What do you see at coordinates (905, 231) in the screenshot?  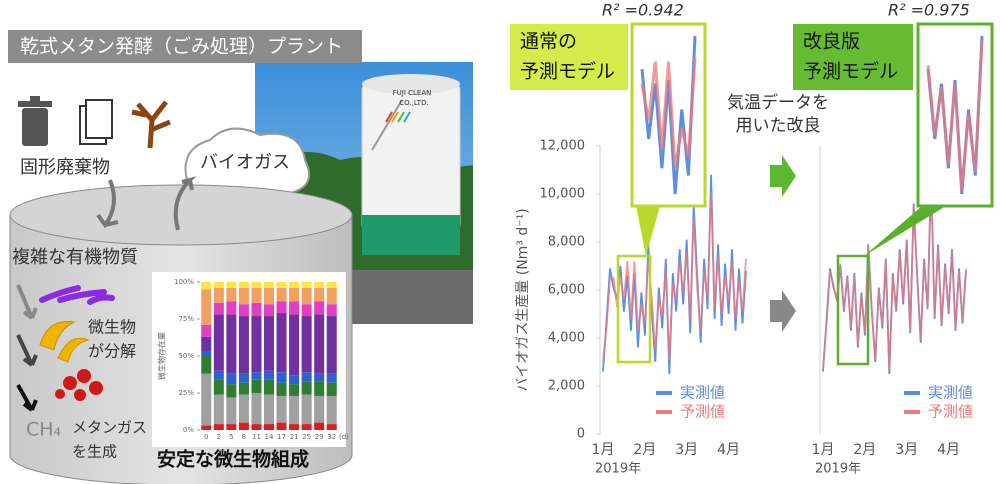 I see `callout` at bounding box center [905, 231].